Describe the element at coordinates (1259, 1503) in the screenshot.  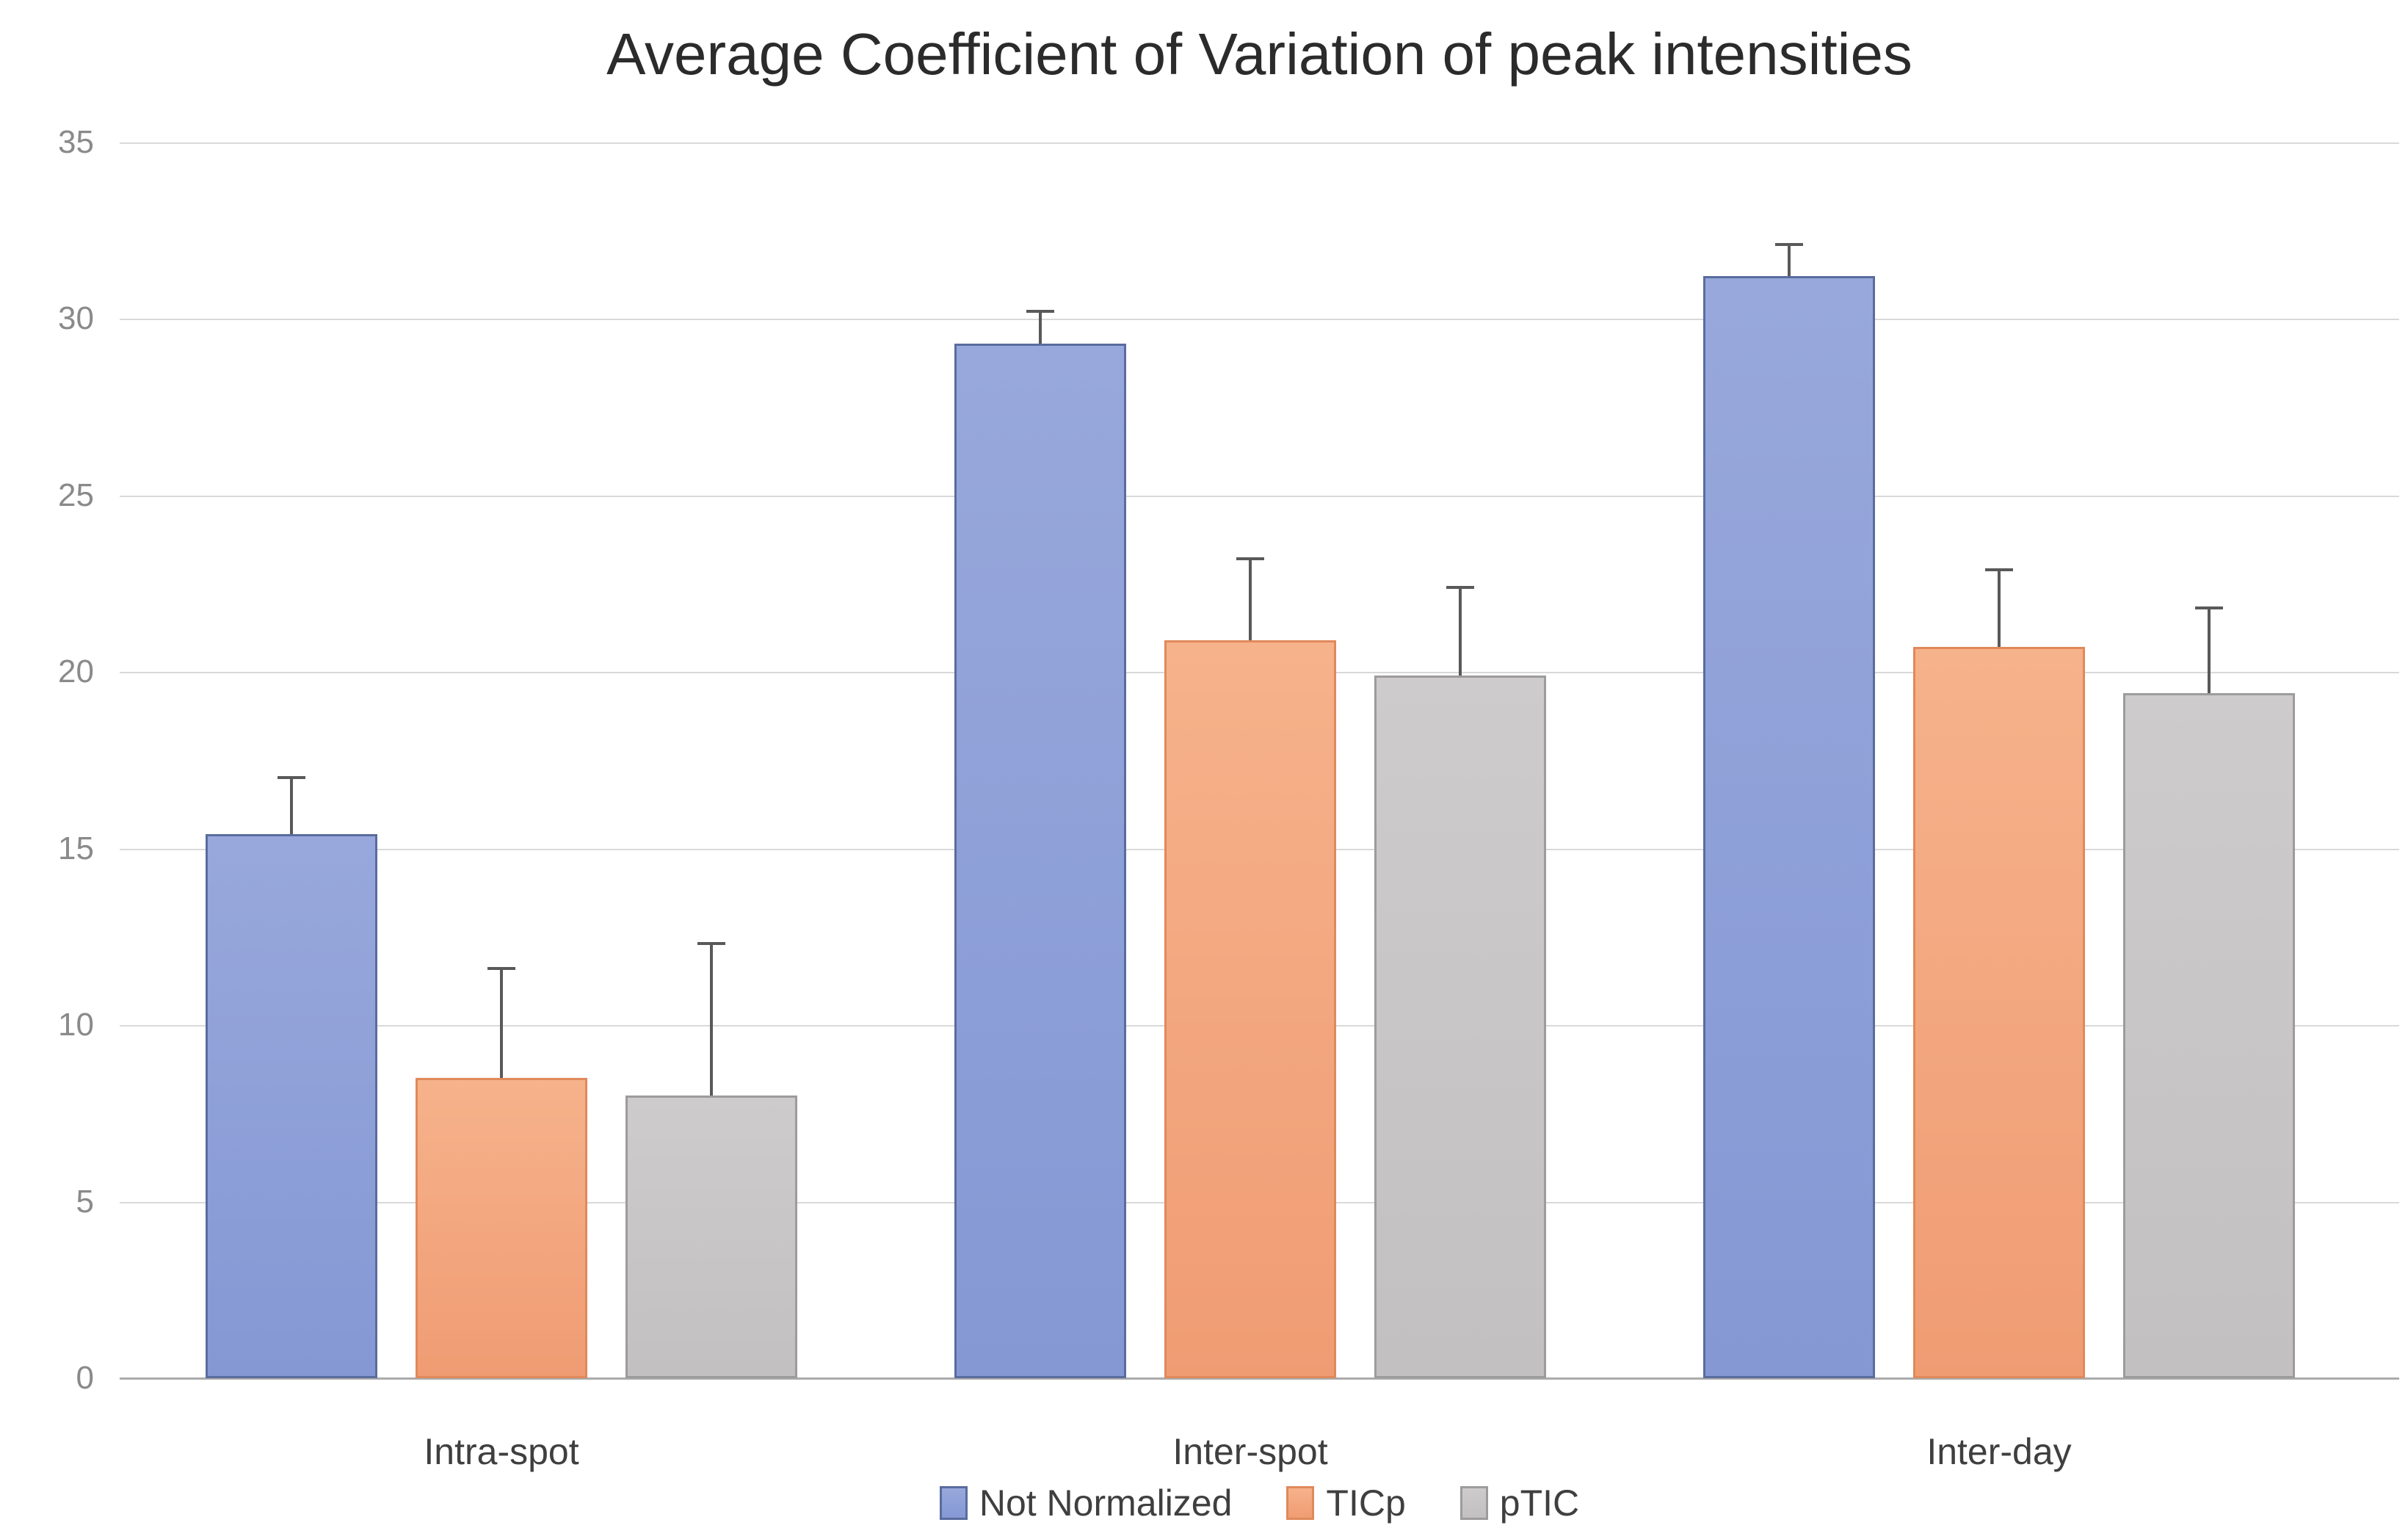
I see `legend: Not Normalized TICp pTIC` at that location.